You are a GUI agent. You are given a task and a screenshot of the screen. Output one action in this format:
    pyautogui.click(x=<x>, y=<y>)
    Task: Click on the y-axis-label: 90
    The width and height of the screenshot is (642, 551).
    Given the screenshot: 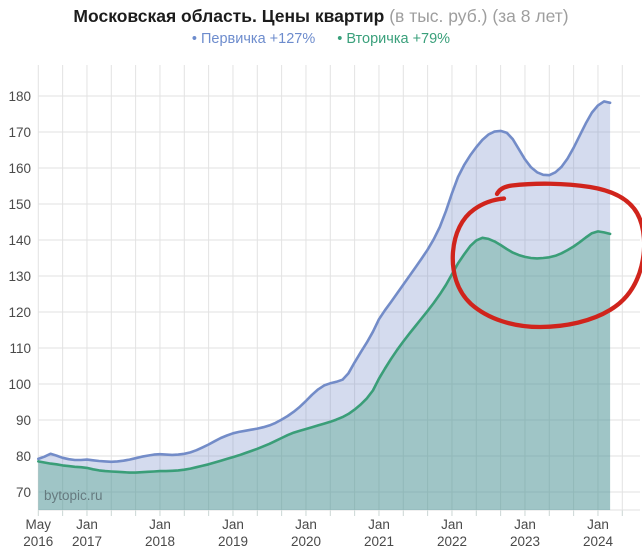 What is the action you would take?
    pyautogui.click(x=23, y=420)
    